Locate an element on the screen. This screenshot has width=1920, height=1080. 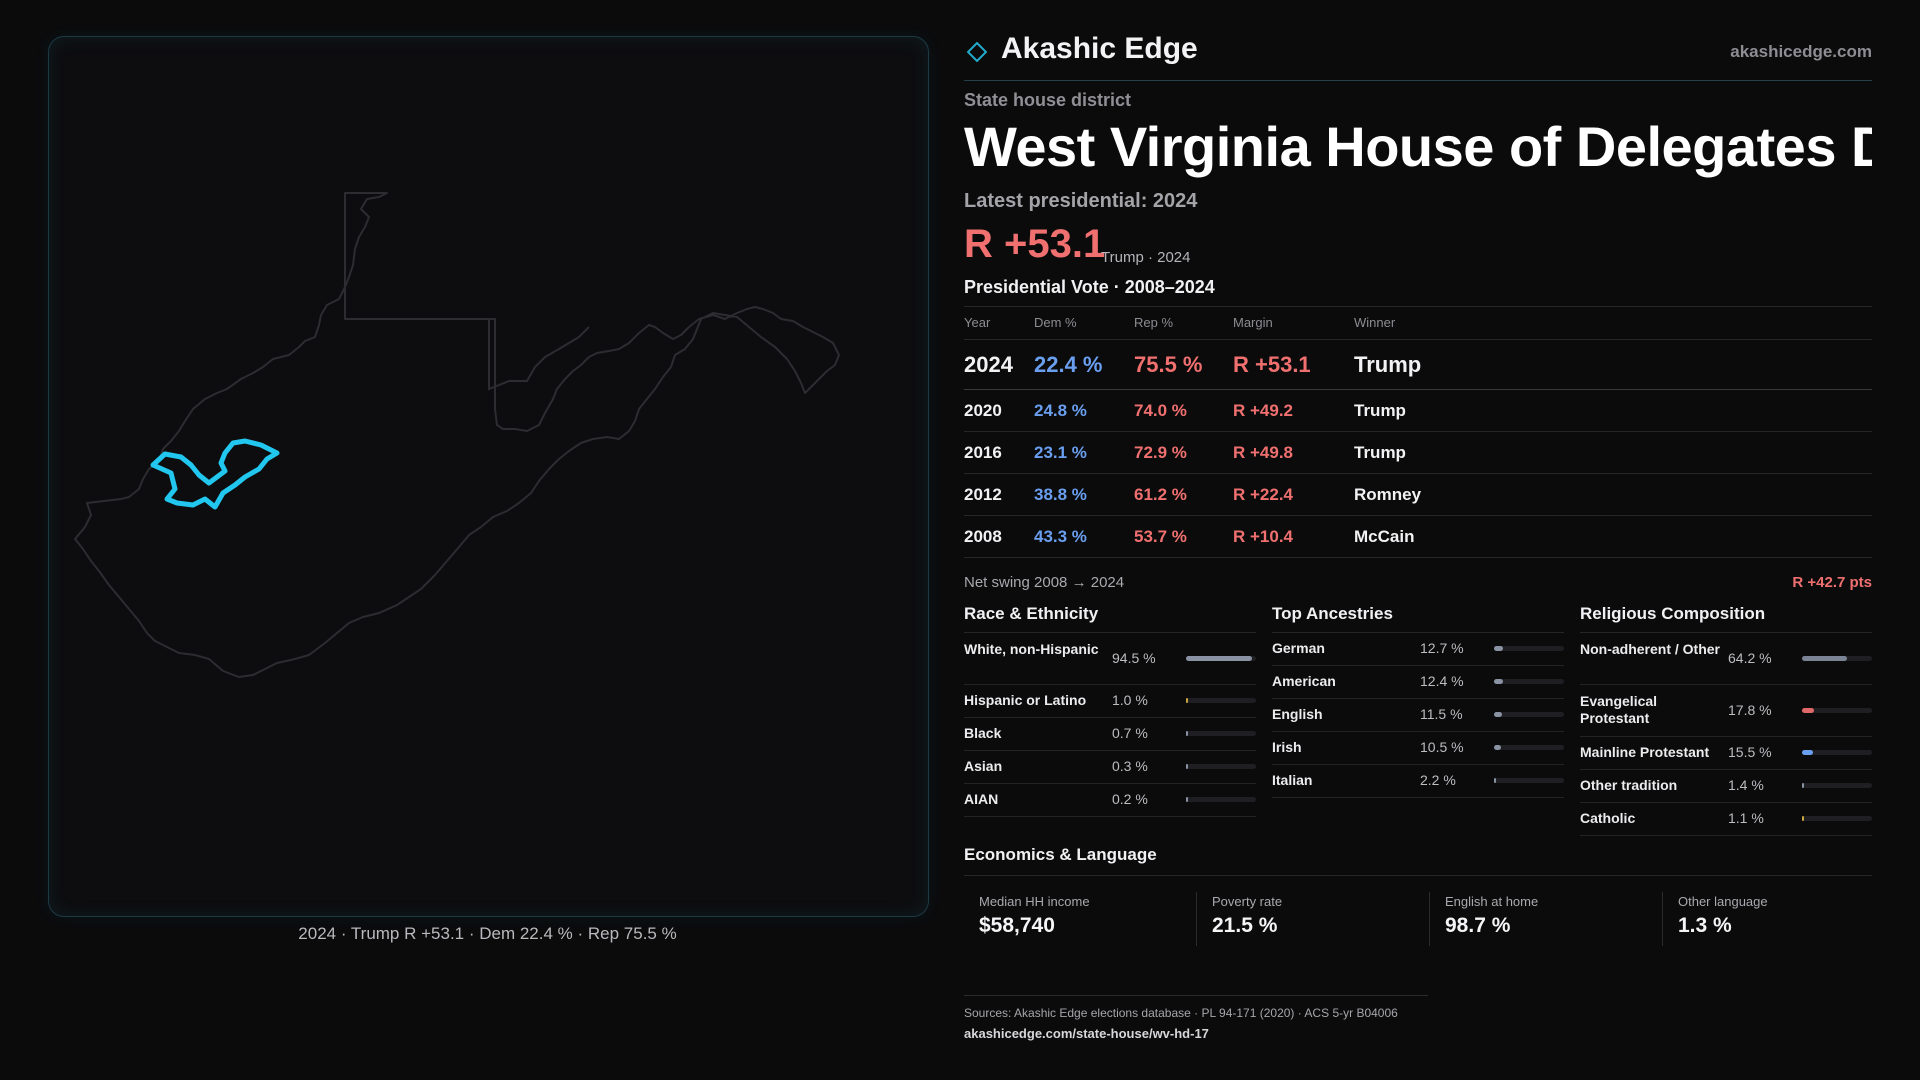
latest-presidential-label: Latest presidential: 2024 is located at coordinates (1081, 201).